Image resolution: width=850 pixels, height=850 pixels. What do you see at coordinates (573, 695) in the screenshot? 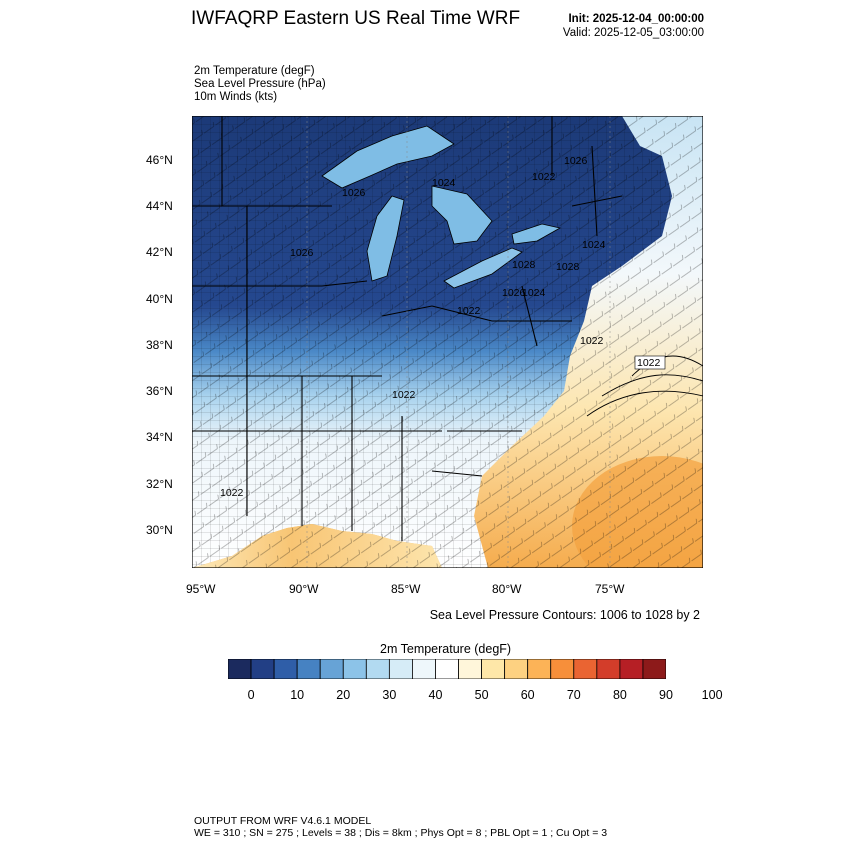
I see `colorbar-label: 70` at bounding box center [573, 695].